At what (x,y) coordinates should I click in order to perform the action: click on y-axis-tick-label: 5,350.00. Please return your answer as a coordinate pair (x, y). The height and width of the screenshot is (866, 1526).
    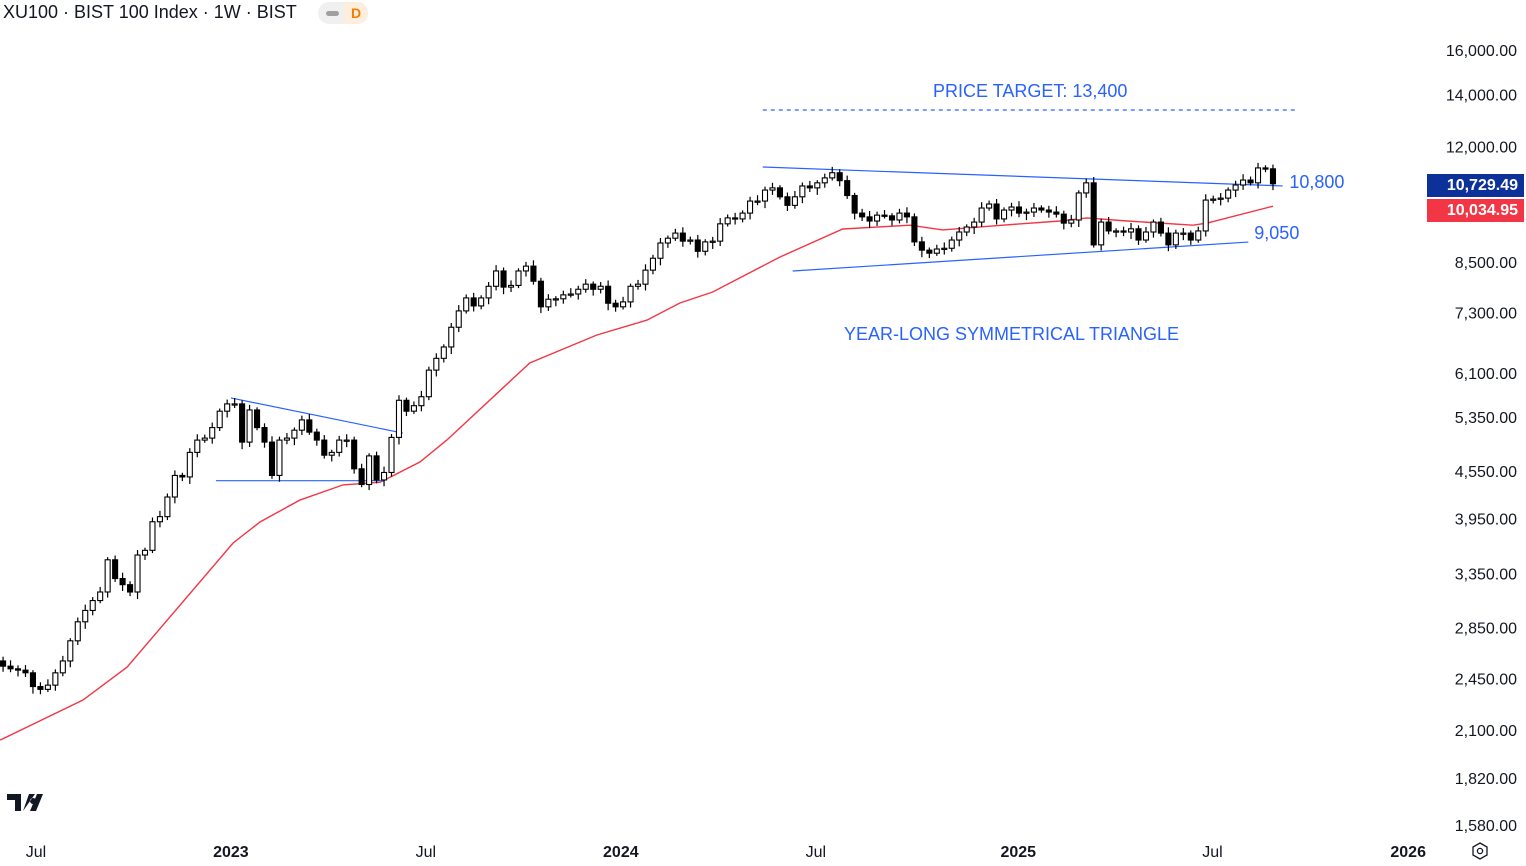
    Looking at the image, I should click on (1486, 418).